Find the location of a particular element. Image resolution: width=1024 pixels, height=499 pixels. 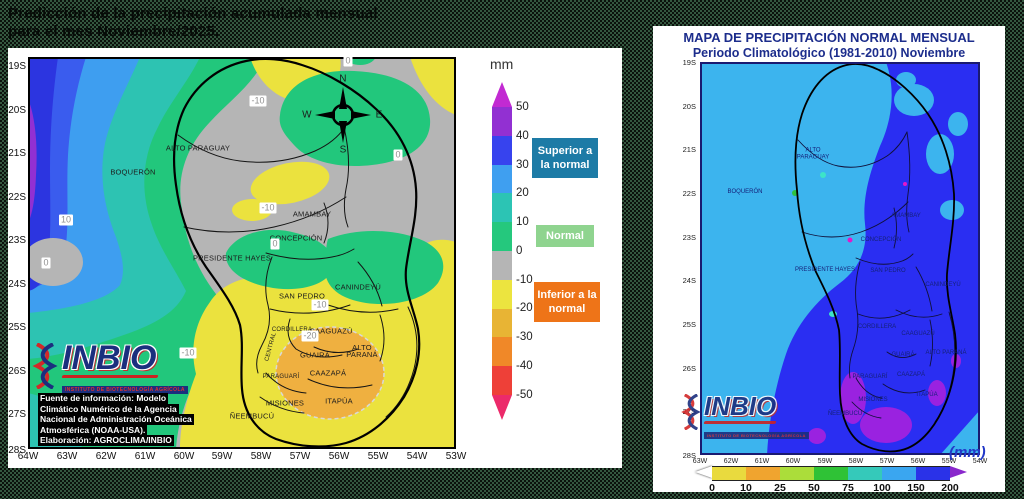

source-line: Climático Numérico de la Agencia is located at coordinates (108, 408).